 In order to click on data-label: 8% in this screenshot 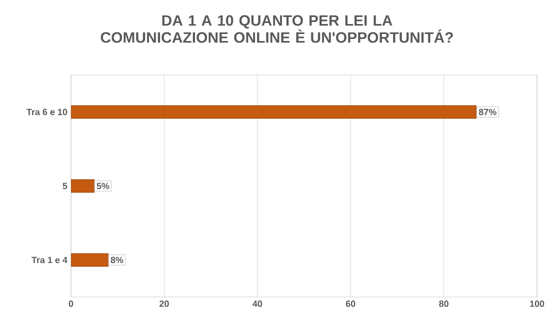, I will do `click(117, 260)`.